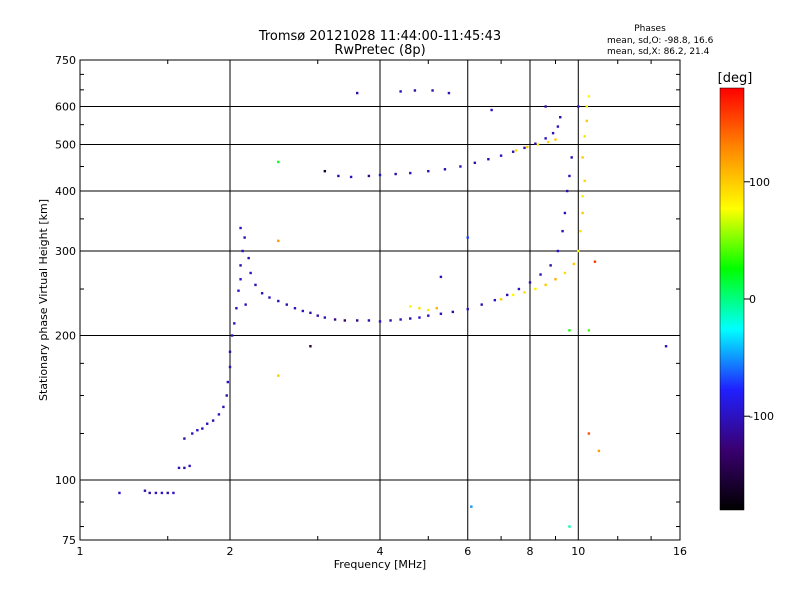 The height and width of the screenshot is (600, 800). I want to click on y-axis-label: Stationary phase Virtual Height [km], so click(43, 300).